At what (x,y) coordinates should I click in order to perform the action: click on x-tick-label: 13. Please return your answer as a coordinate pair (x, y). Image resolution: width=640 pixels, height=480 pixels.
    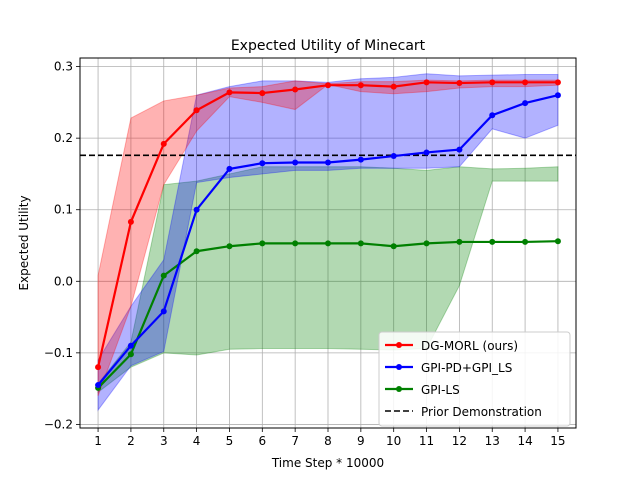
    Looking at the image, I should click on (492, 441).